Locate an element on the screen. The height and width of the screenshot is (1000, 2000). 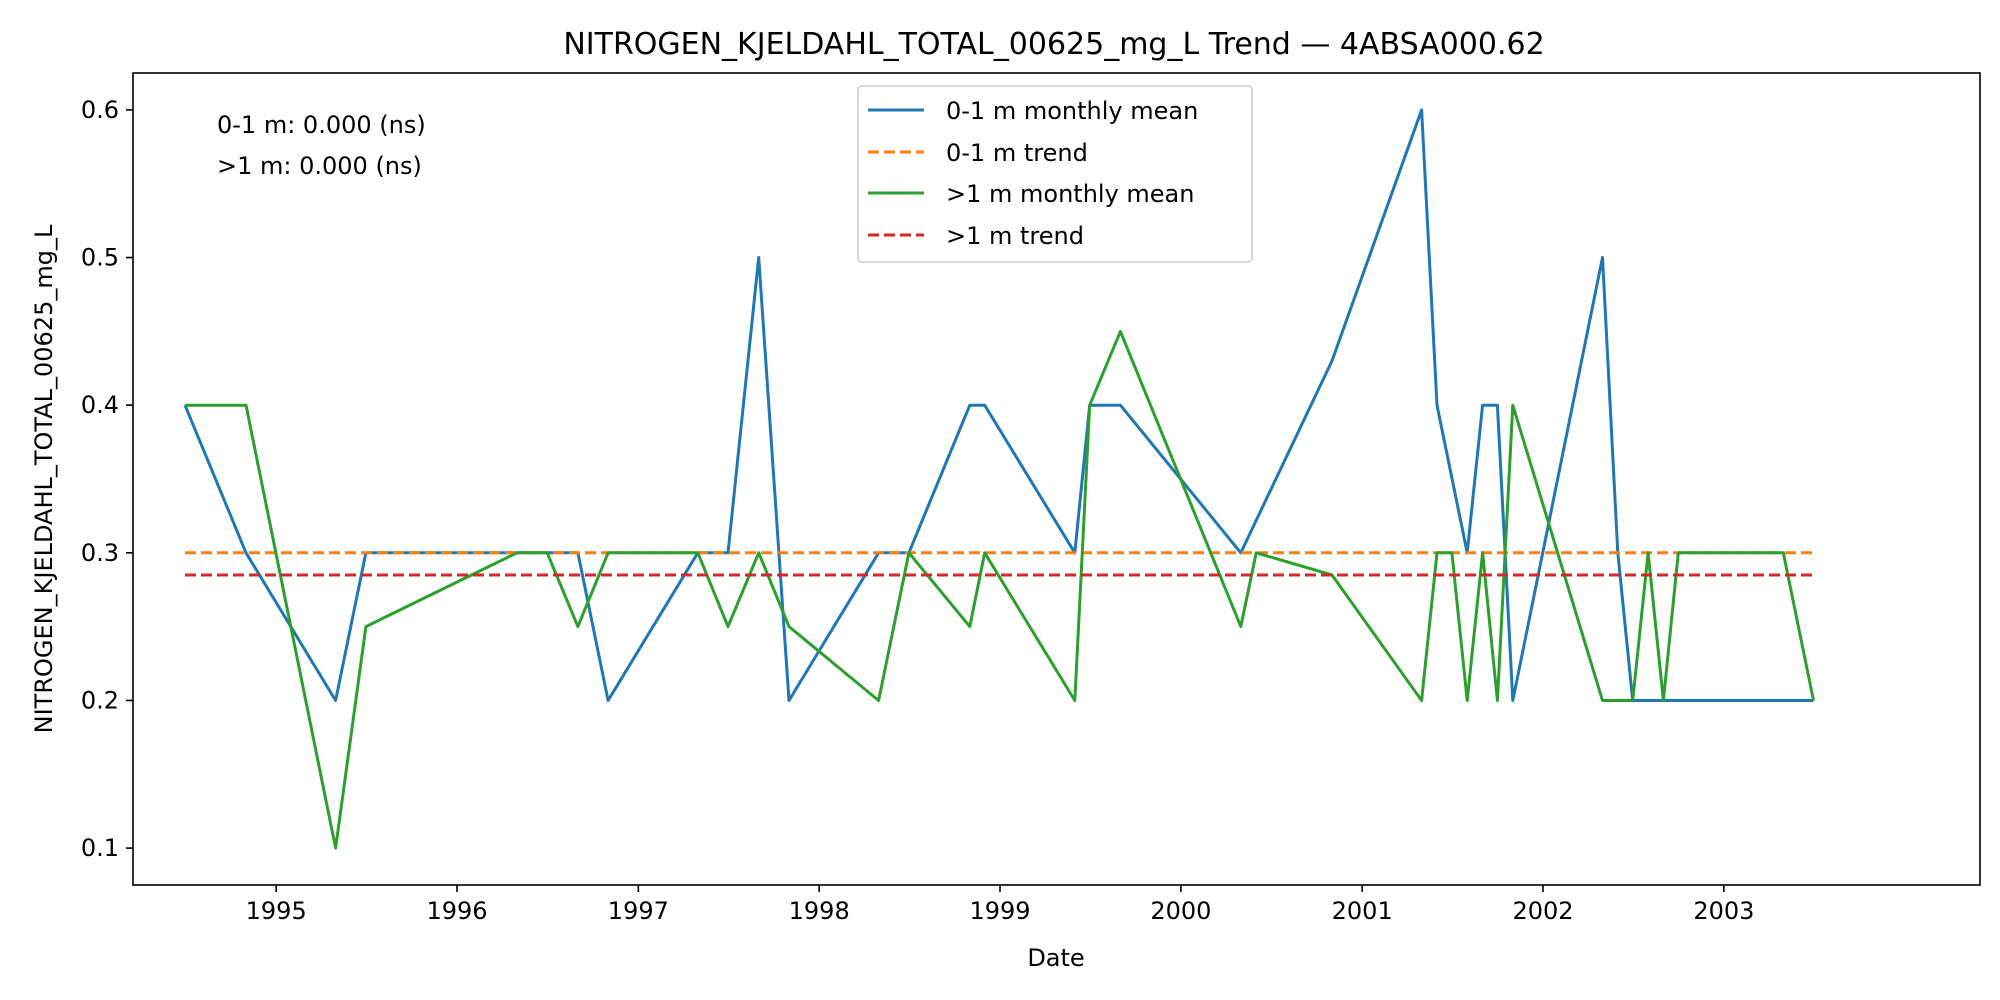
y-tick-label: 0.6 is located at coordinates (100, 110).